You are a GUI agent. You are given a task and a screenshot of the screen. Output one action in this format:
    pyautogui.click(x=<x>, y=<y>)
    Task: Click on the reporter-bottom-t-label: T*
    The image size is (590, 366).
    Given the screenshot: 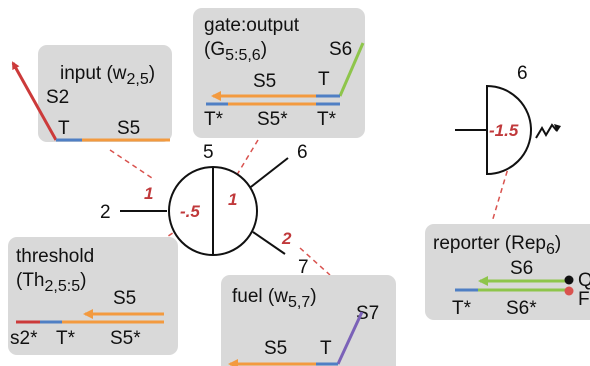 What is the action you would take?
    pyautogui.click(x=462, y=308)
    